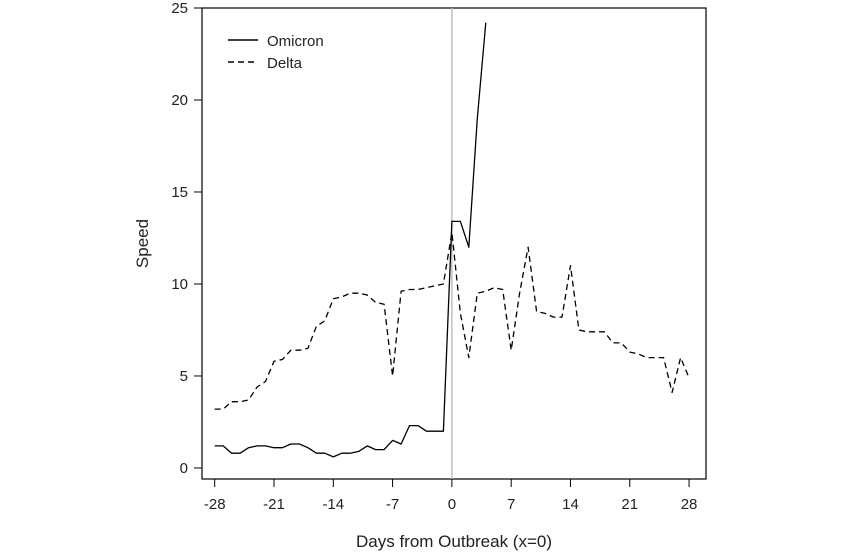  Describe the element at coordinates (215, 504) in the screenshot. I see `x-tick-label: -28` at that location.